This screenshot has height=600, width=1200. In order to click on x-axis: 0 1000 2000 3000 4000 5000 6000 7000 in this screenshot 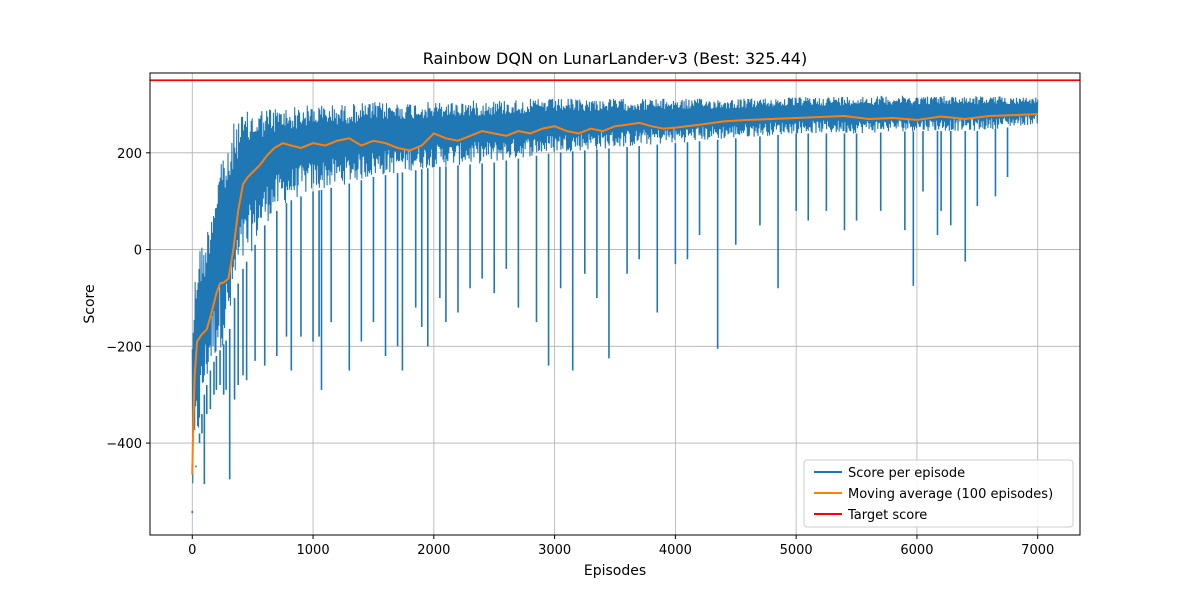, I will do `click(621, 546)`.